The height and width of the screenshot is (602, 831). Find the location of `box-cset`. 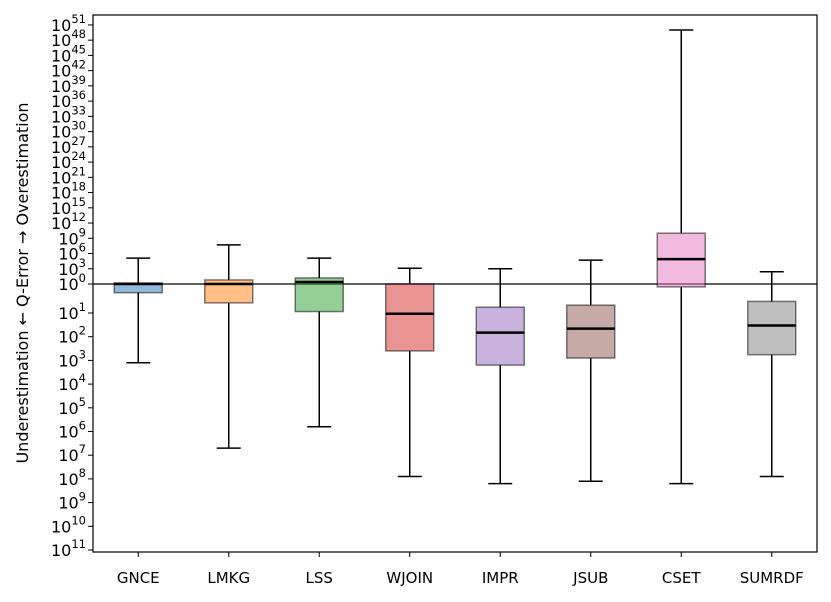

box-cset is located at coordinates (681, 257).